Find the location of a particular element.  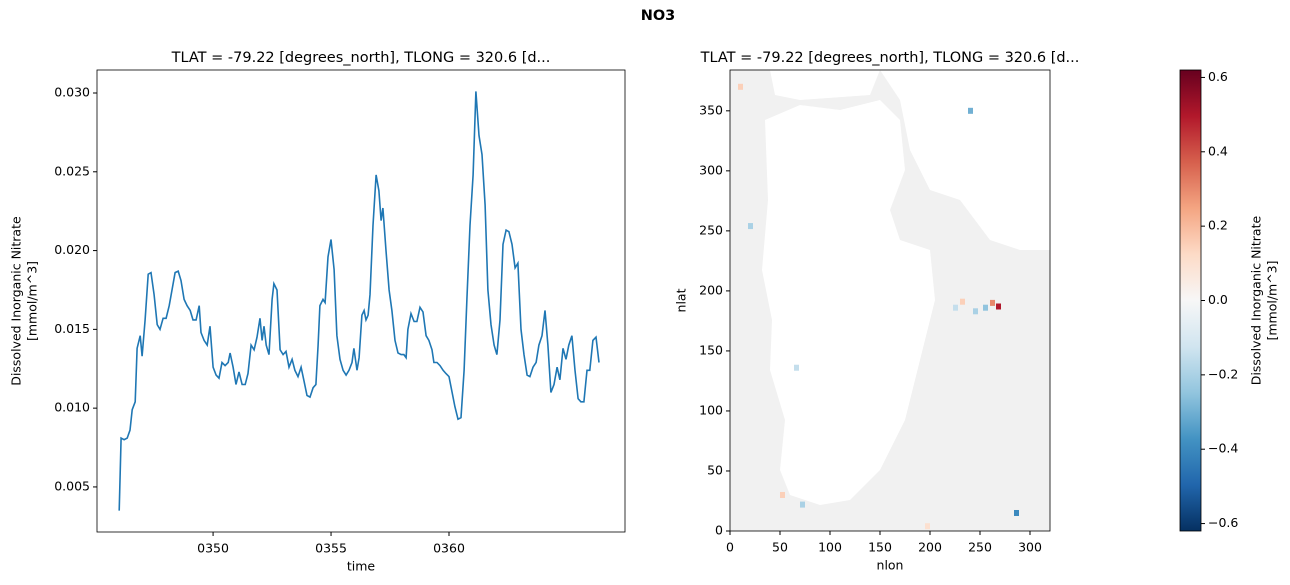

y-tick-label: 0.005 is located at coordinates (72, 485).